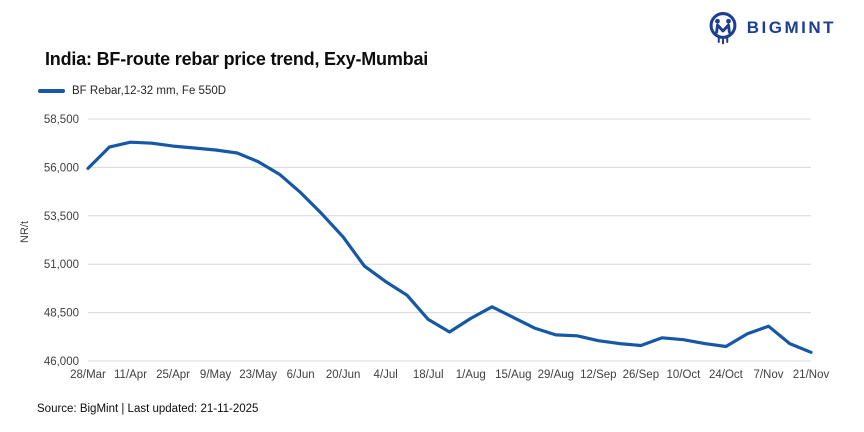  I want to click on x-tick-label: 26/Sep, so click(641, 375).